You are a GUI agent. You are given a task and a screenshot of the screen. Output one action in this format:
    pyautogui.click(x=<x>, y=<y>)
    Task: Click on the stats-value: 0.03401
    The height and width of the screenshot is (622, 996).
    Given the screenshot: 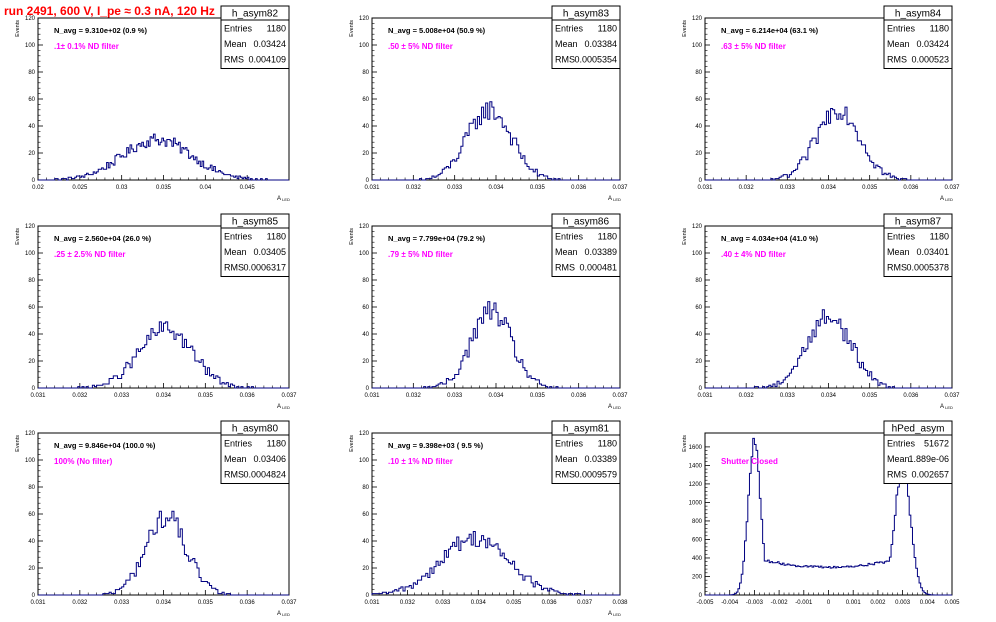 What is the action you would take?
    pyautogui.click(x=932, y=252)
    